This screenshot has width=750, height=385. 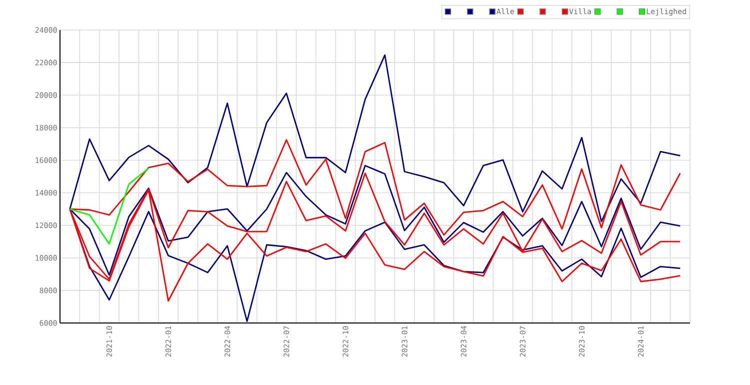 What do you see at coordinates (109, 206) in the screenshot?
I see `line-series` at bounding box center [109, 206].